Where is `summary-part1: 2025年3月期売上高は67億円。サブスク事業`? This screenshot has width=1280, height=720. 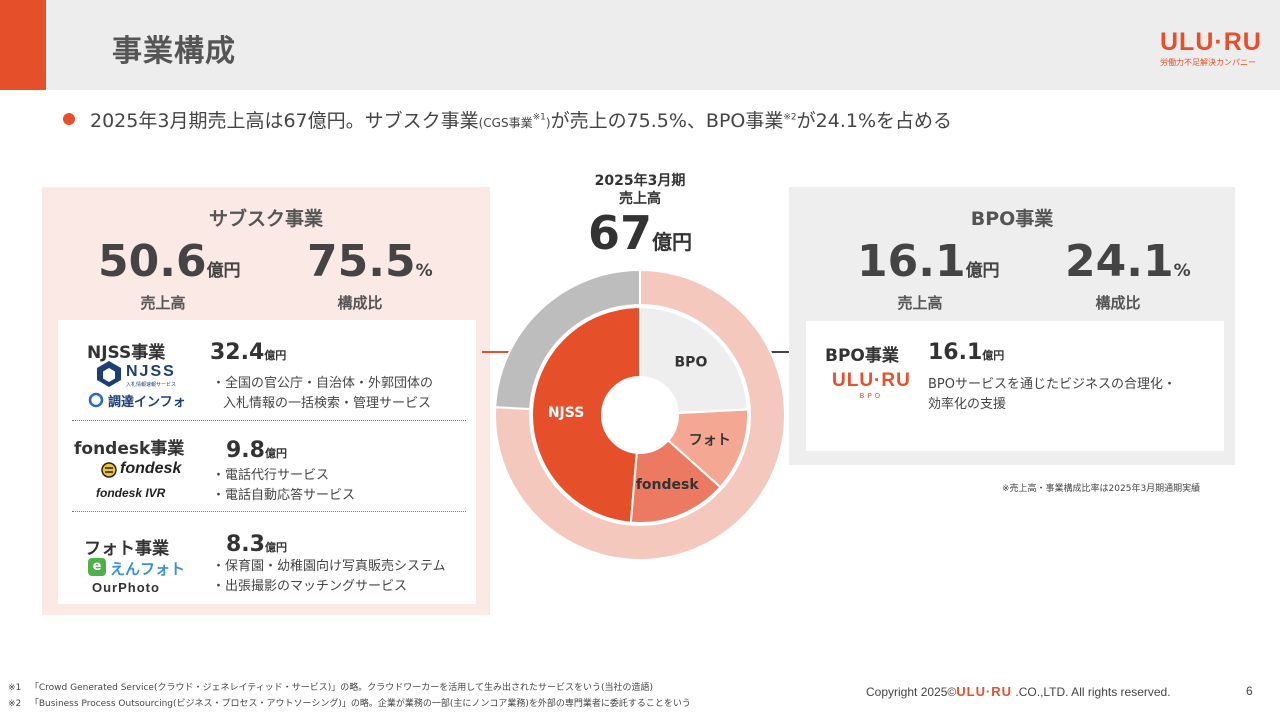 summary-part1: 2025年3月期売上高は67億円。サブスク事業 is located at coordinates (284, 121).